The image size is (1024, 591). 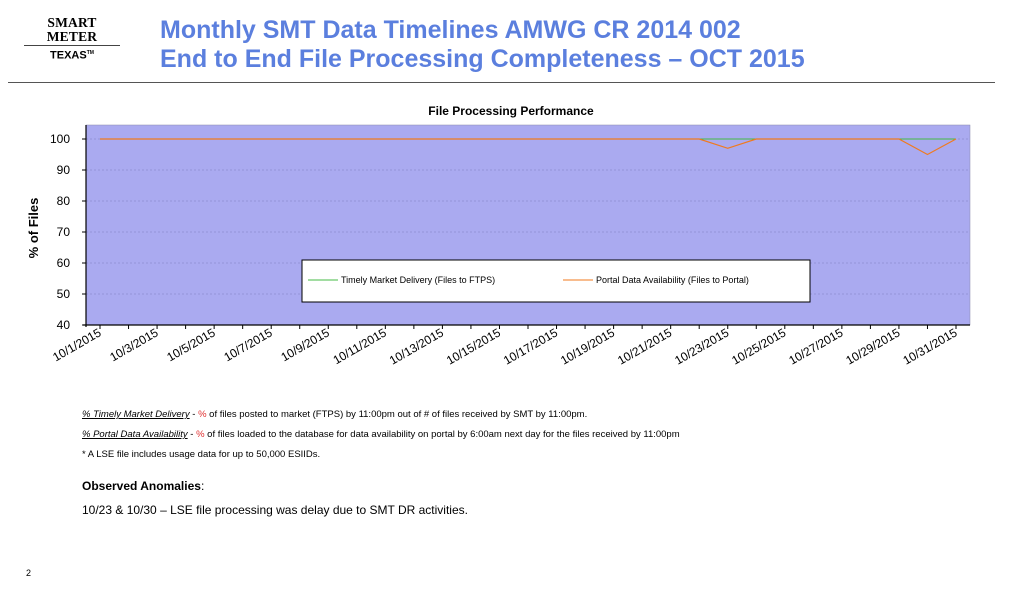 I want to click on page-number: 2, so click(x=29, y=573).